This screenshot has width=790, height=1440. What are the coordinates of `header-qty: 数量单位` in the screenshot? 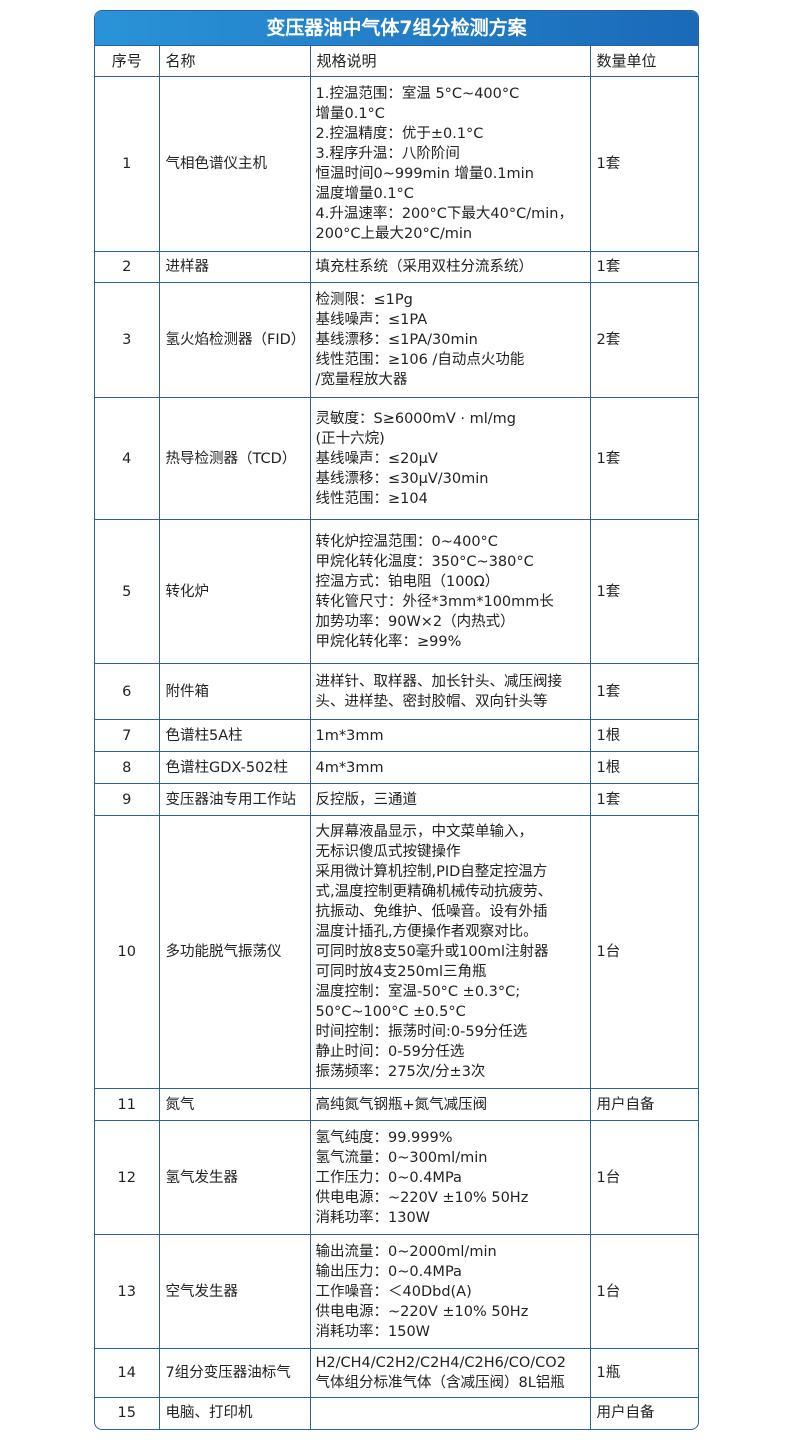 It's located at (643, 61).